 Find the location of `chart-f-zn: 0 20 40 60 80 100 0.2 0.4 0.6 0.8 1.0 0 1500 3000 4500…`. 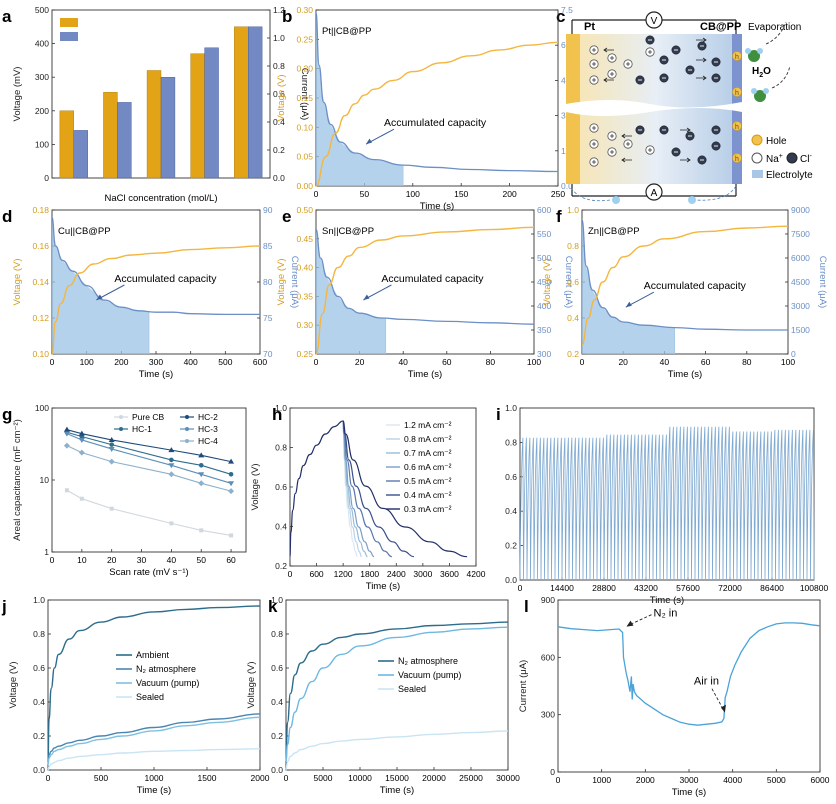

chart-f-zn: 0 20 40 60 80 100 0.2 0.4 0.6 0.8 1.0 0 1500 3000 4500… is located at coordinates (685, 292).